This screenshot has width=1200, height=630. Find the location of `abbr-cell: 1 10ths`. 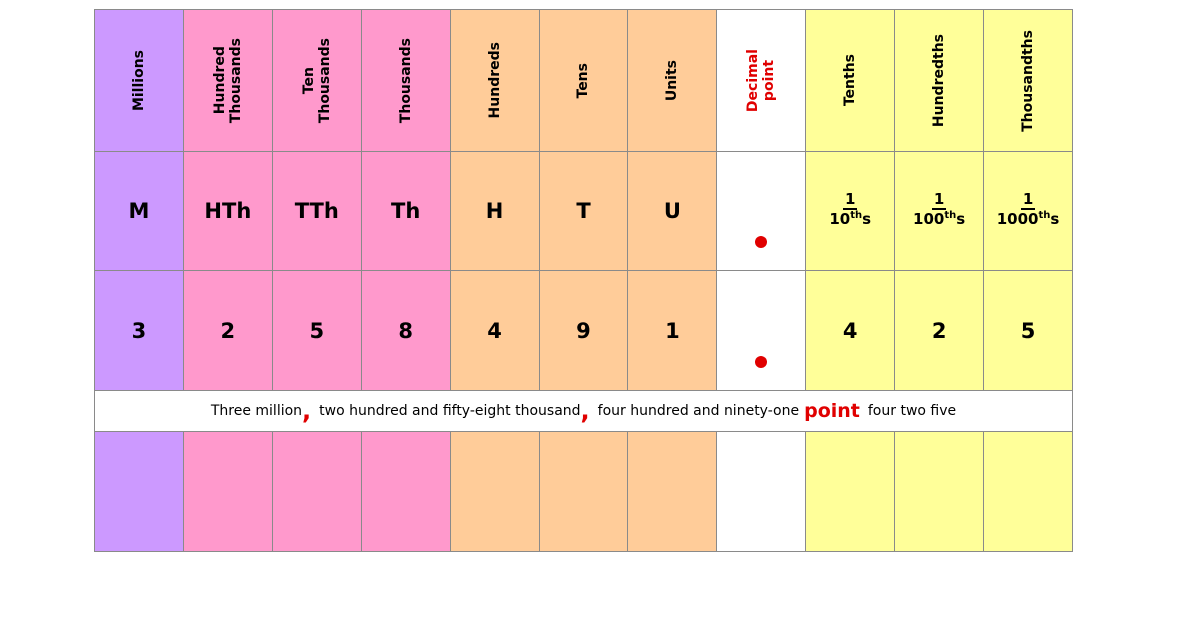

abbr-cell: 1 10ths is located at coordinates (850, 211).